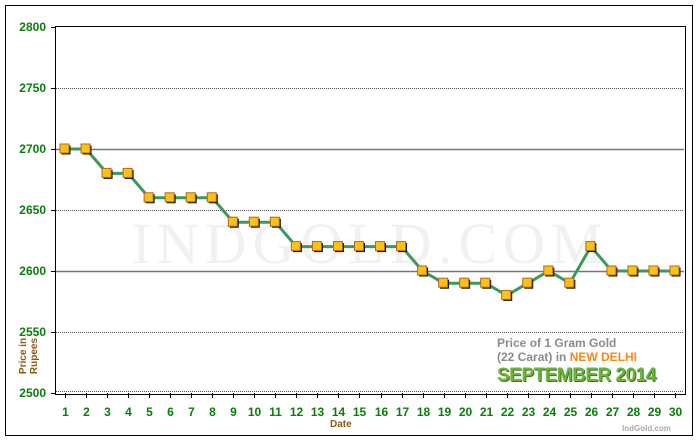 The width and height of the screenshot is (700, 440). What do you see at coordinates (338, 412) in the screenshot?
I see `x-tick-label: 14` at bounding box center [338, 412].